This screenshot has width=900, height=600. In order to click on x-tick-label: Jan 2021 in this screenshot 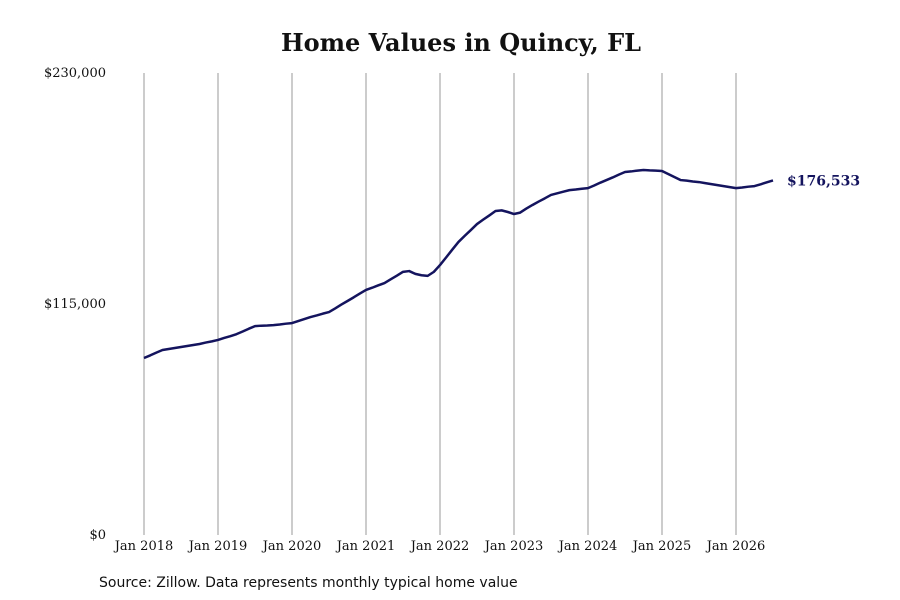, I will do `click(365, 546)`.